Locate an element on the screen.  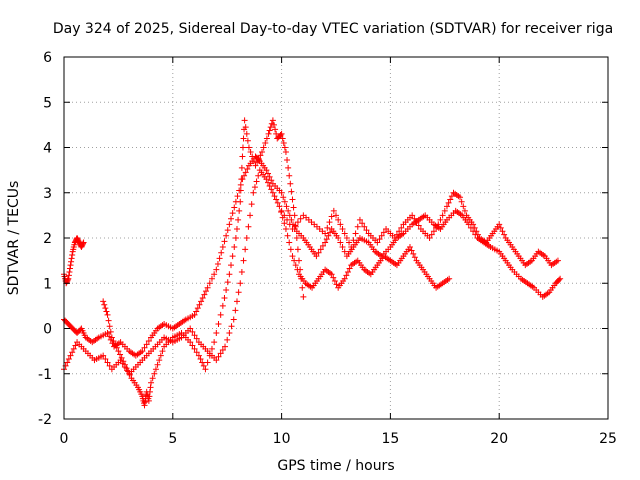
x-tick-label: 20 is located at coordinates (499, 439).